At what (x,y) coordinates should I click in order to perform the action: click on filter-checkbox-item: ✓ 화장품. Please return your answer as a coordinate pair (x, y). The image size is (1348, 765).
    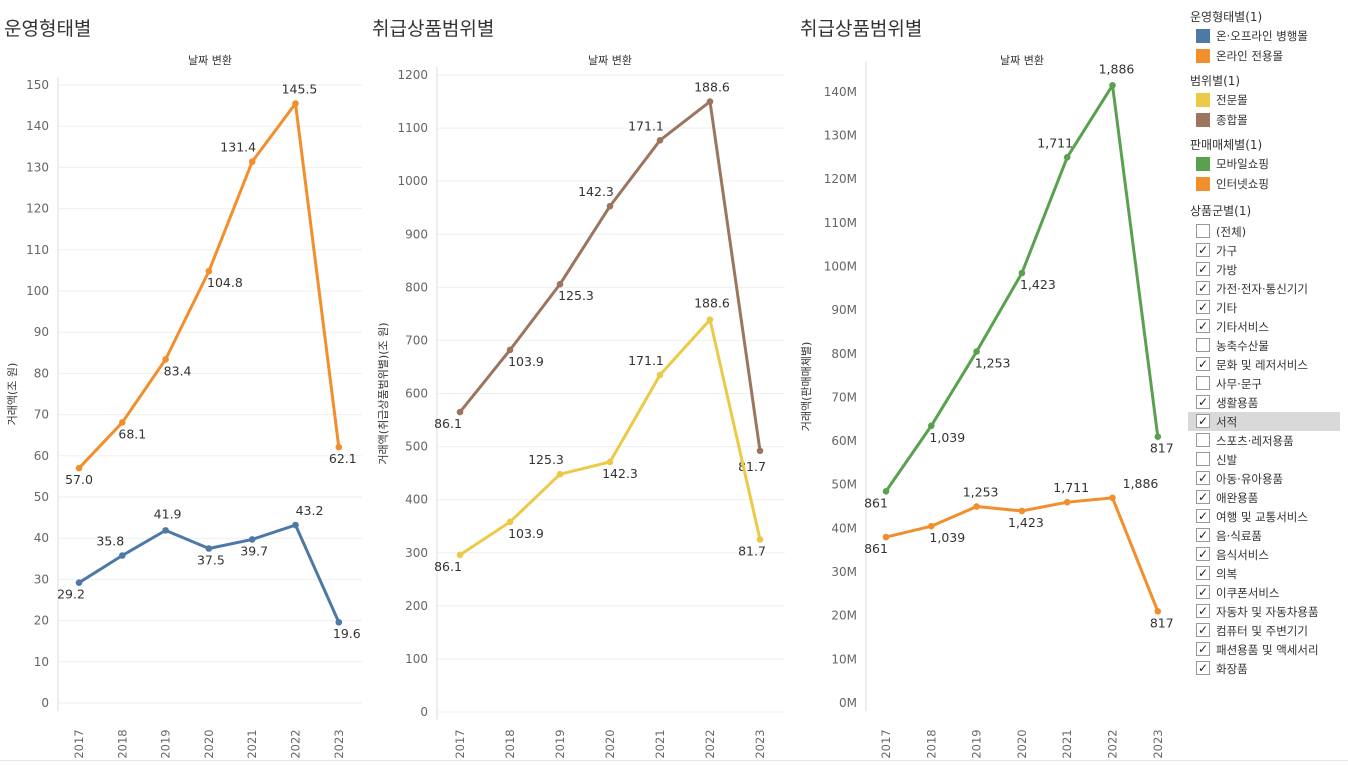
    Looking at the image, I should click on (1264, 668).